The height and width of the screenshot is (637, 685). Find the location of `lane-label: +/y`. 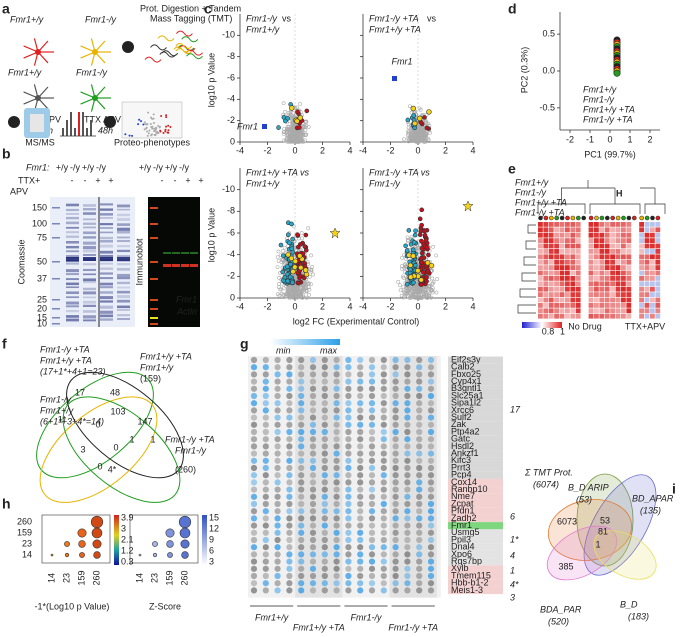

lane-label: +/y is located at coordinates (145, 167).